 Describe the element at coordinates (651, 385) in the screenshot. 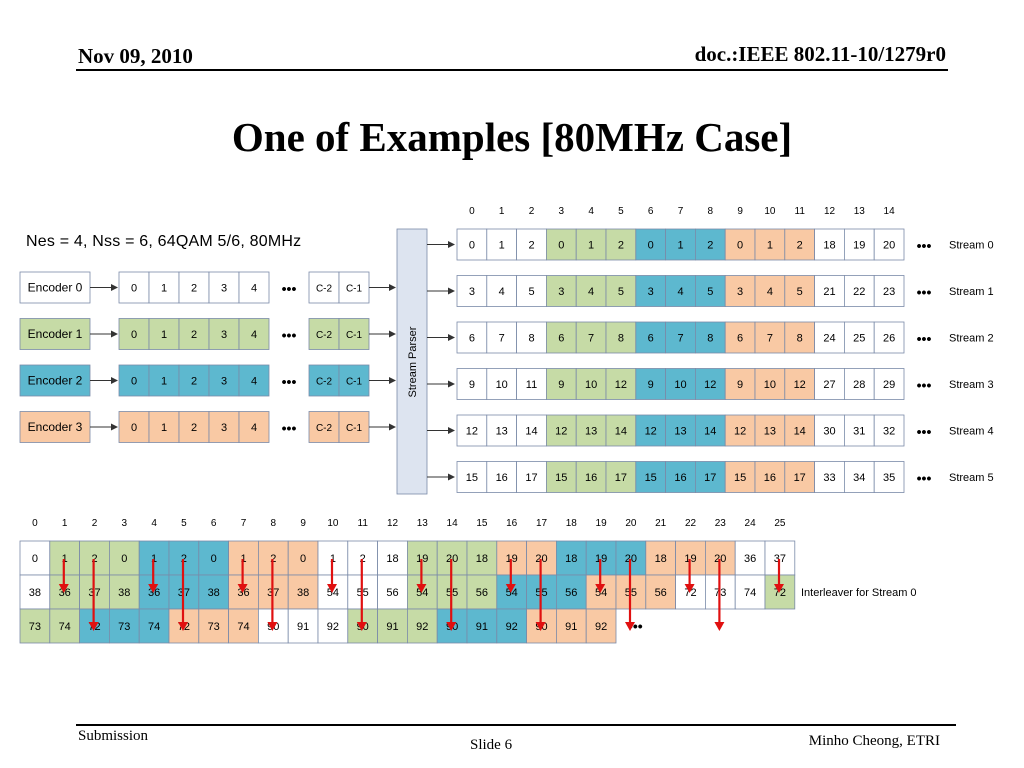

I see `stream-3-cell-6-label: 9` at that location.